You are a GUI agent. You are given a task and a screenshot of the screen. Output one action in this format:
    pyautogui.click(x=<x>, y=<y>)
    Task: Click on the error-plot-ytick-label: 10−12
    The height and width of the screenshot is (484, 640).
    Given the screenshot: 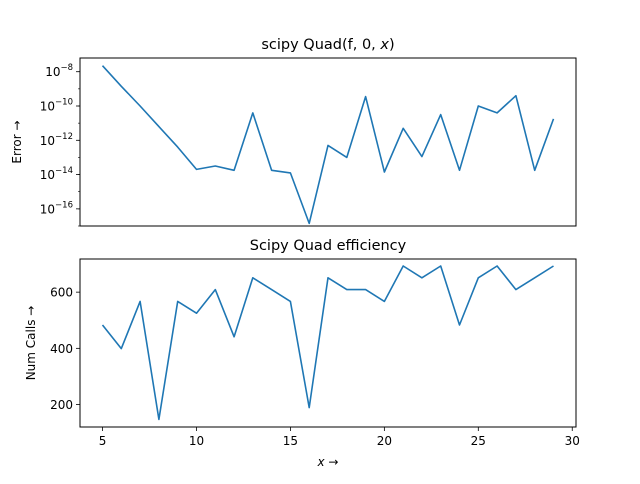 What is the action you would take?
    pyautogui.click(x=56, y=140)
    